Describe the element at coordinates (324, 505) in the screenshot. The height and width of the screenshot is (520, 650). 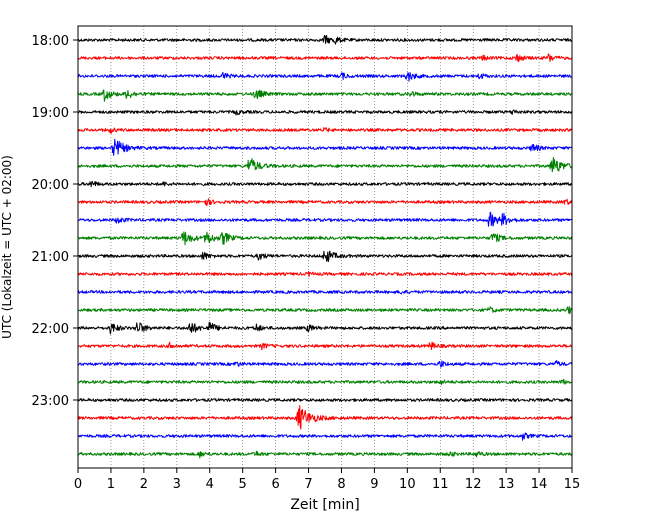
I see `x-axis-label: Zeit [min]` at that location.